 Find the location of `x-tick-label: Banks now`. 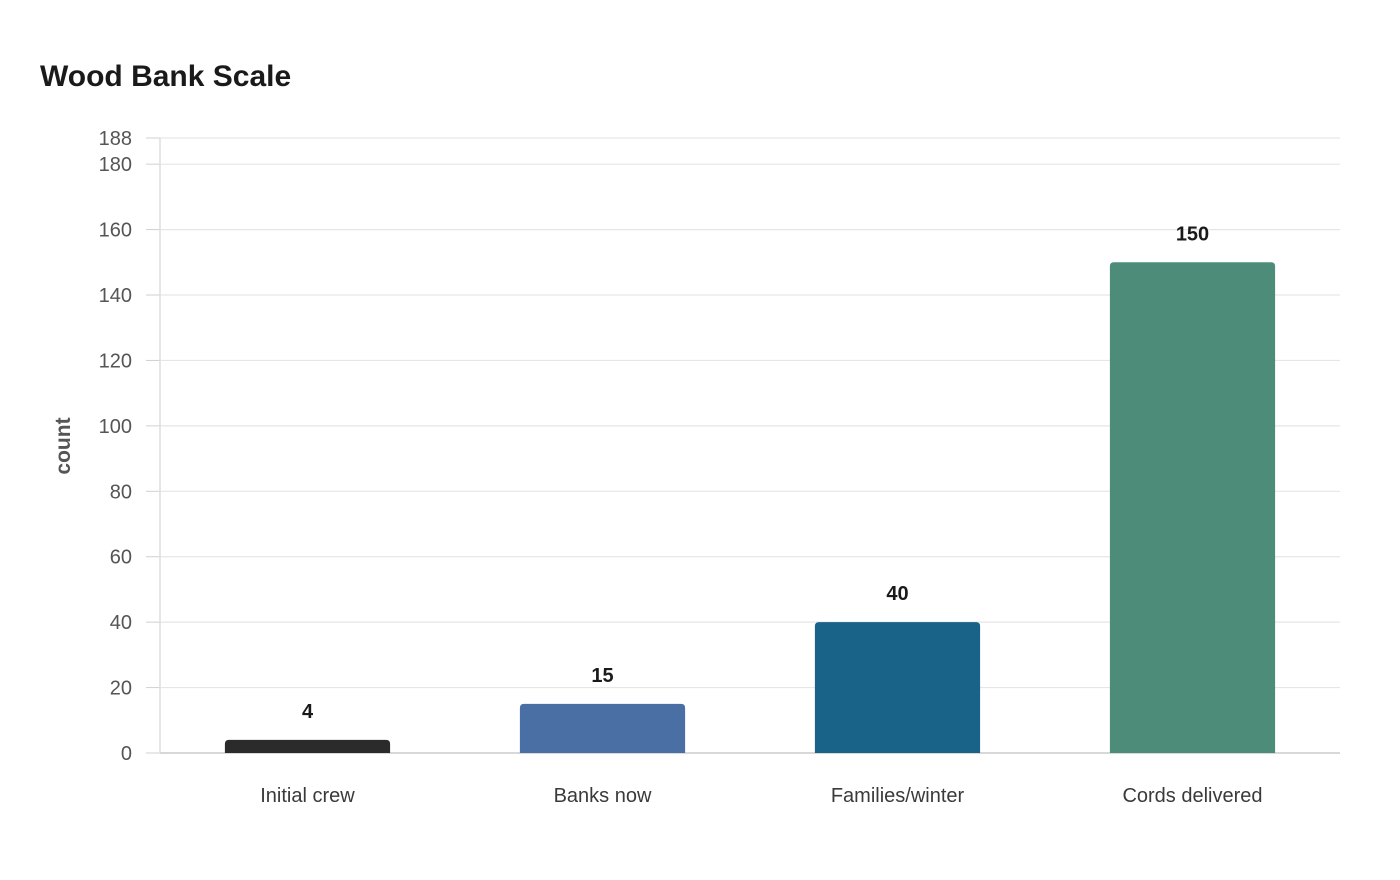

x-tick-label: Banks now is located at coordinates (603, 796).